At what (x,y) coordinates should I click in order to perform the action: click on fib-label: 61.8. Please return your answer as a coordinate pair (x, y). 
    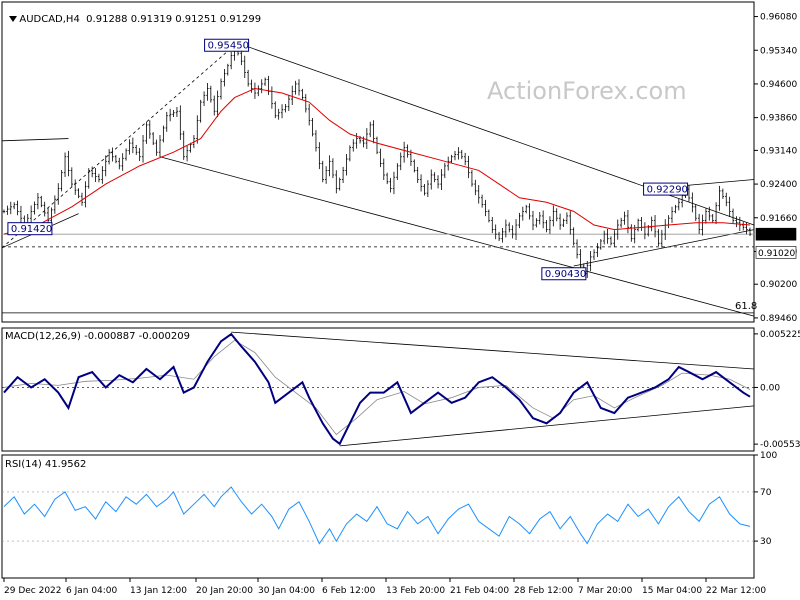
    Looking at the image, I should click on (746, 306).